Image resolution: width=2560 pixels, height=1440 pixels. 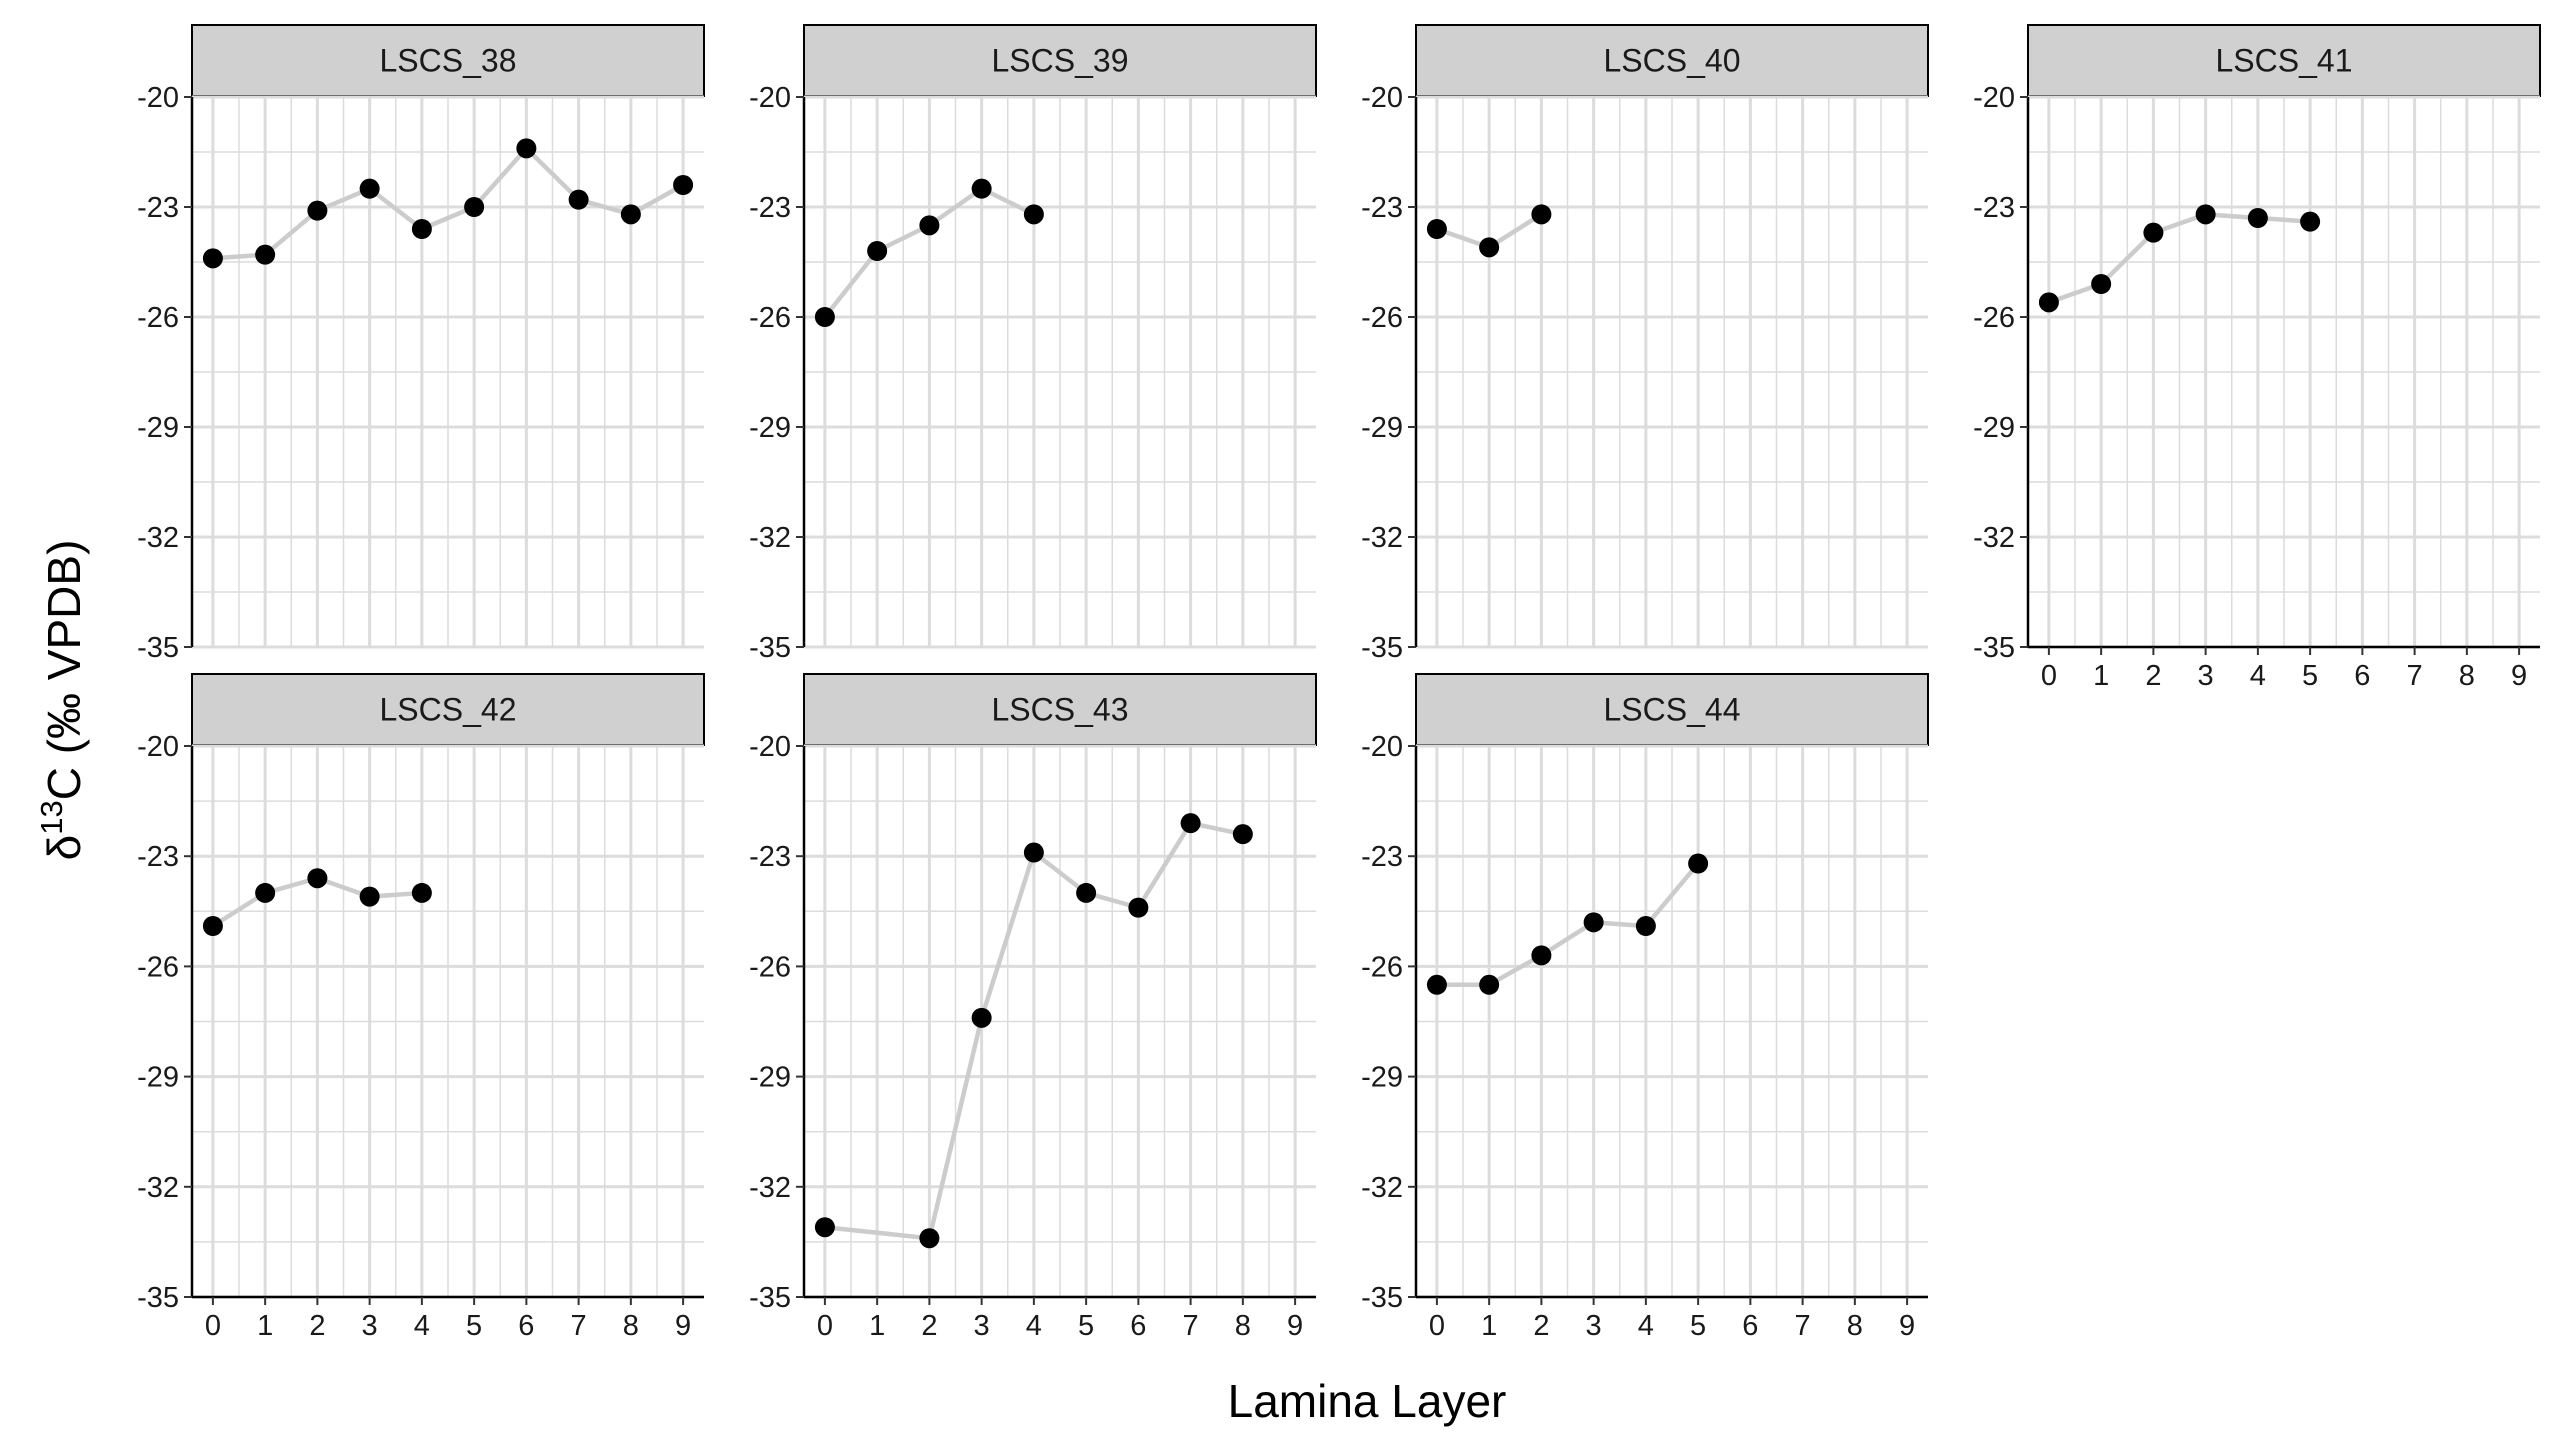 What do you see at coordinates (421, 344) in the screenshot?
I see `facet-panel-LSCS_38: LSCS_38 -20 -23 -26 -29 -32 -35` at bounding box center [421, 344].